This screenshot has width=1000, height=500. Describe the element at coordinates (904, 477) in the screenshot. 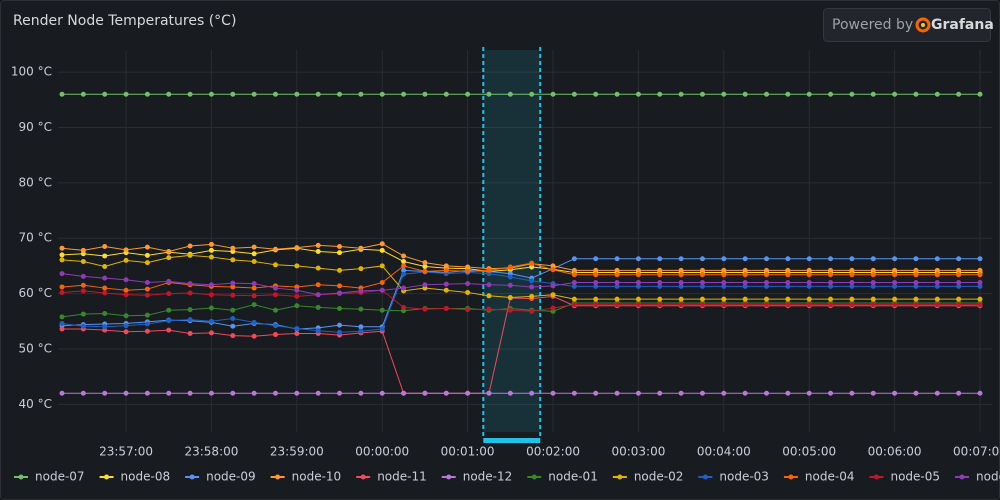

I see `legend-item: node-05` at that location.